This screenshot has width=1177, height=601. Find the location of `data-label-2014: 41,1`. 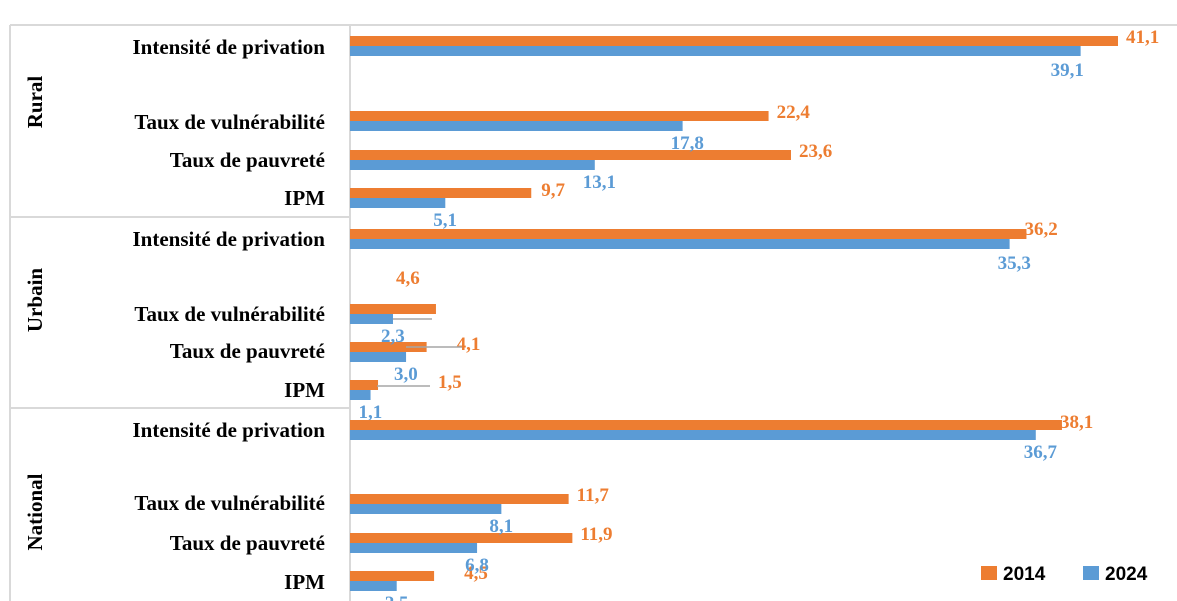

data-label-2014: 41,1 is located at coordinates (1142, 37).